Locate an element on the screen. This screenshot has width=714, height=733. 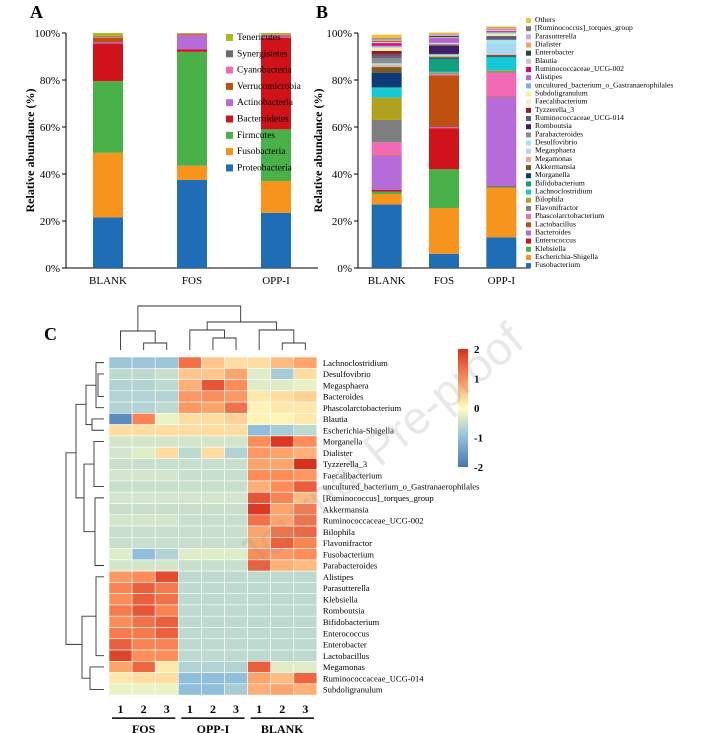
legend-label: Klebsiella is located at coordinates (550, 248).